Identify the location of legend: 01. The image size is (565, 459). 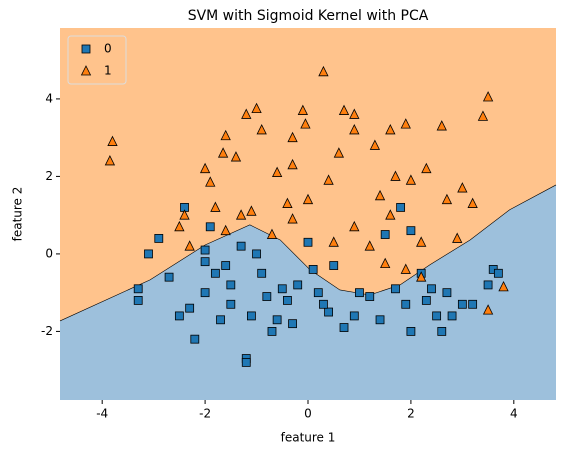
(97, 60).